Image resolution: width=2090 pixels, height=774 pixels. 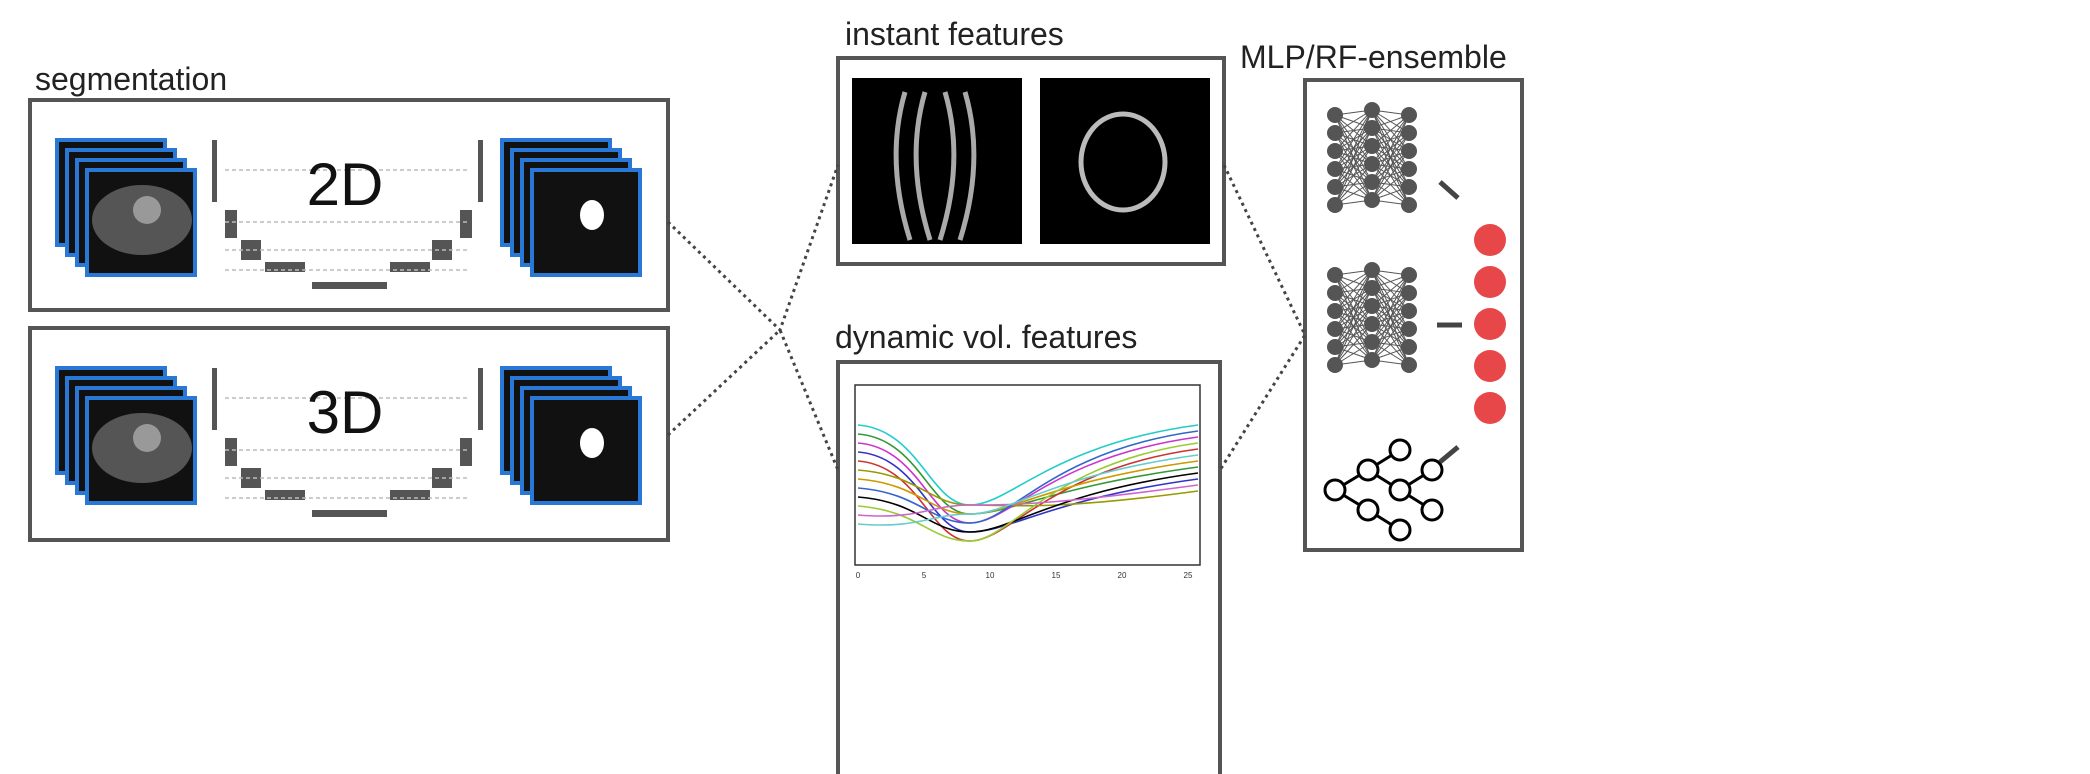 I want to click on ensemble-icons, so click(x=1414, y=322).